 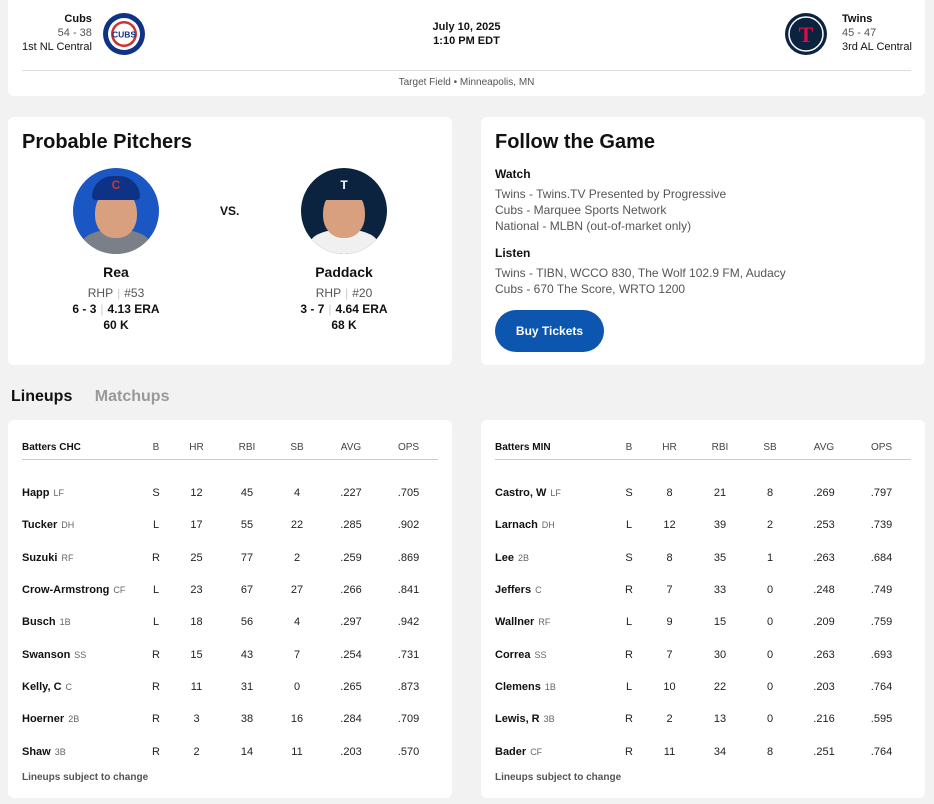 I want to click on table-row: Kelly, C C R 11 31 0 .265 .873, so click(x=230, y=687).